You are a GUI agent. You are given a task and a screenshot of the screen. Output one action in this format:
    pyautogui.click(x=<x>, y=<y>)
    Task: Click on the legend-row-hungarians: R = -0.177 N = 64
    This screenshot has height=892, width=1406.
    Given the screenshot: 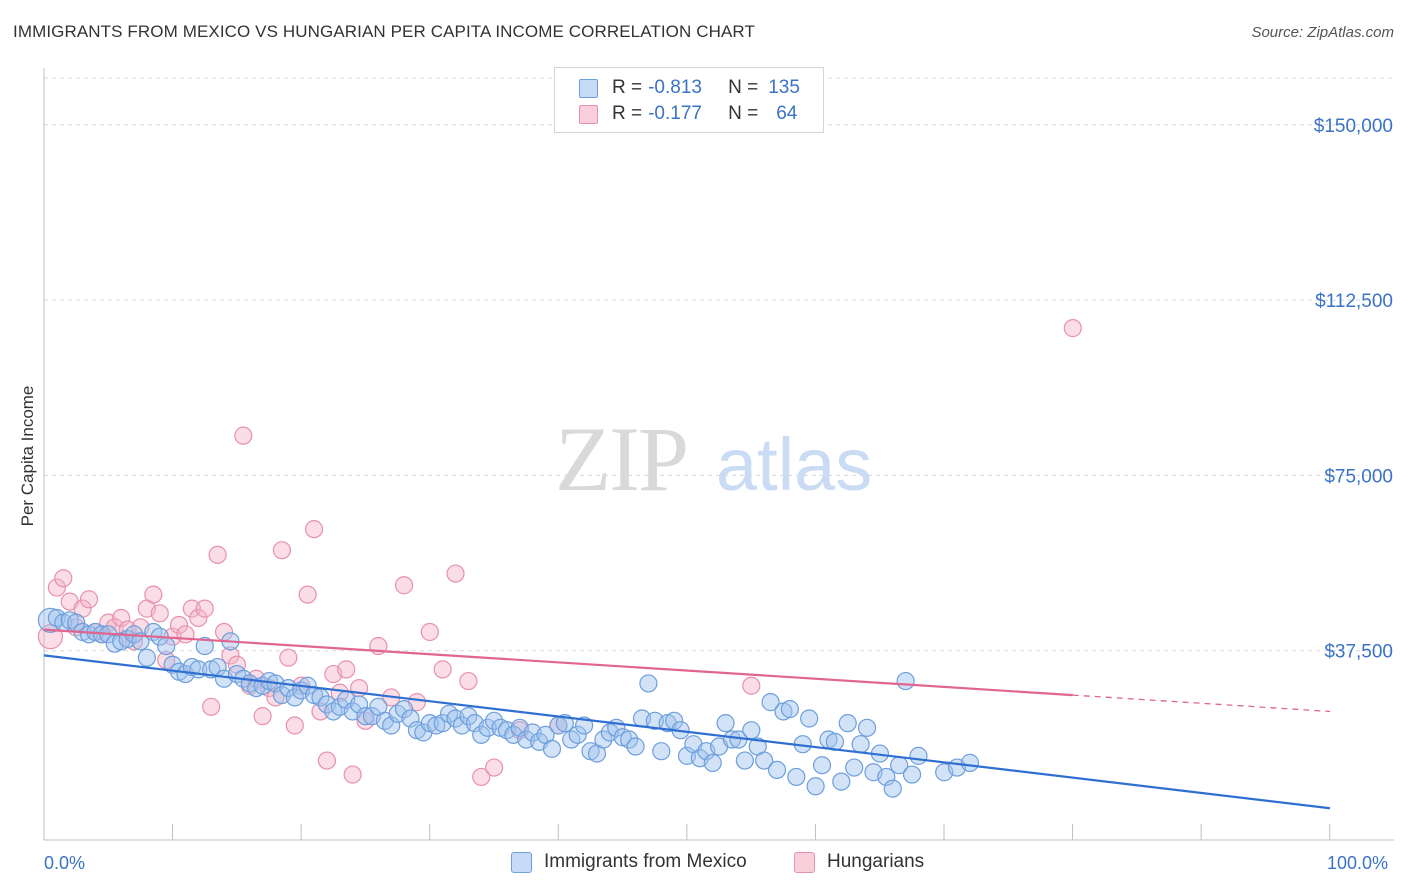 What is the action you would take?
    pyautogui.click(x=688, y=114)
    